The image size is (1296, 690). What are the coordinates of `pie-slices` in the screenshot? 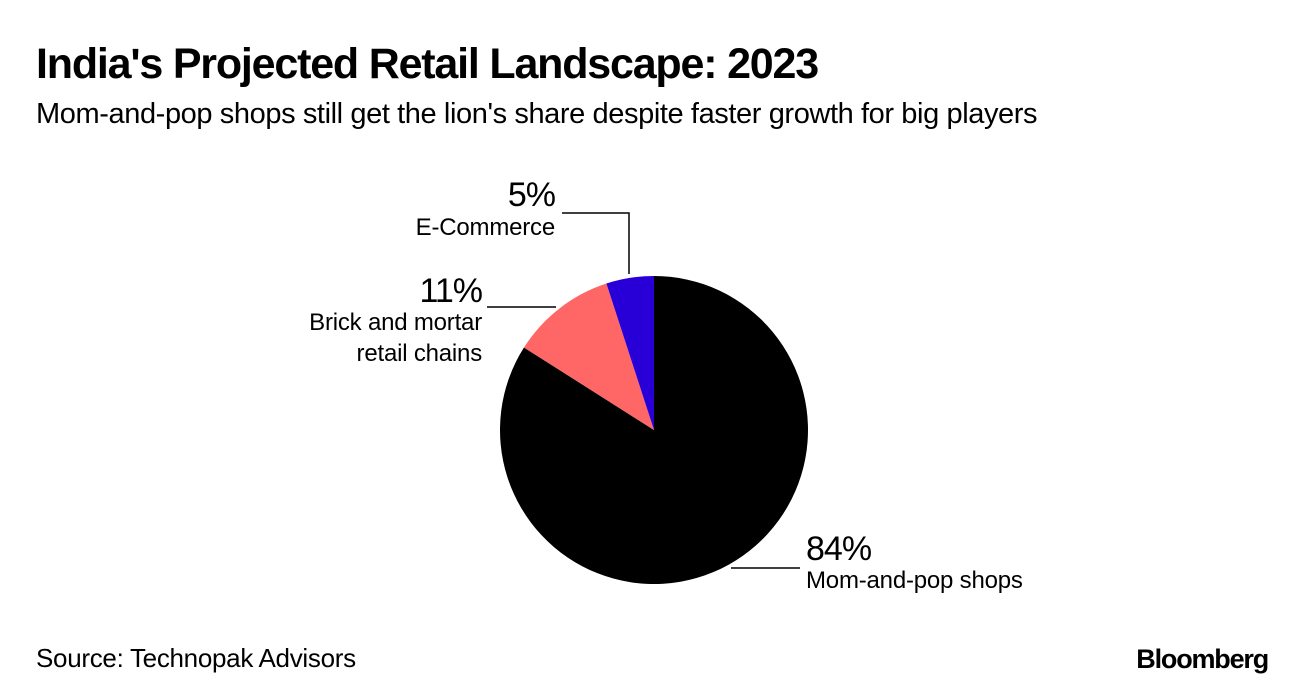 It's located at (654, 430).